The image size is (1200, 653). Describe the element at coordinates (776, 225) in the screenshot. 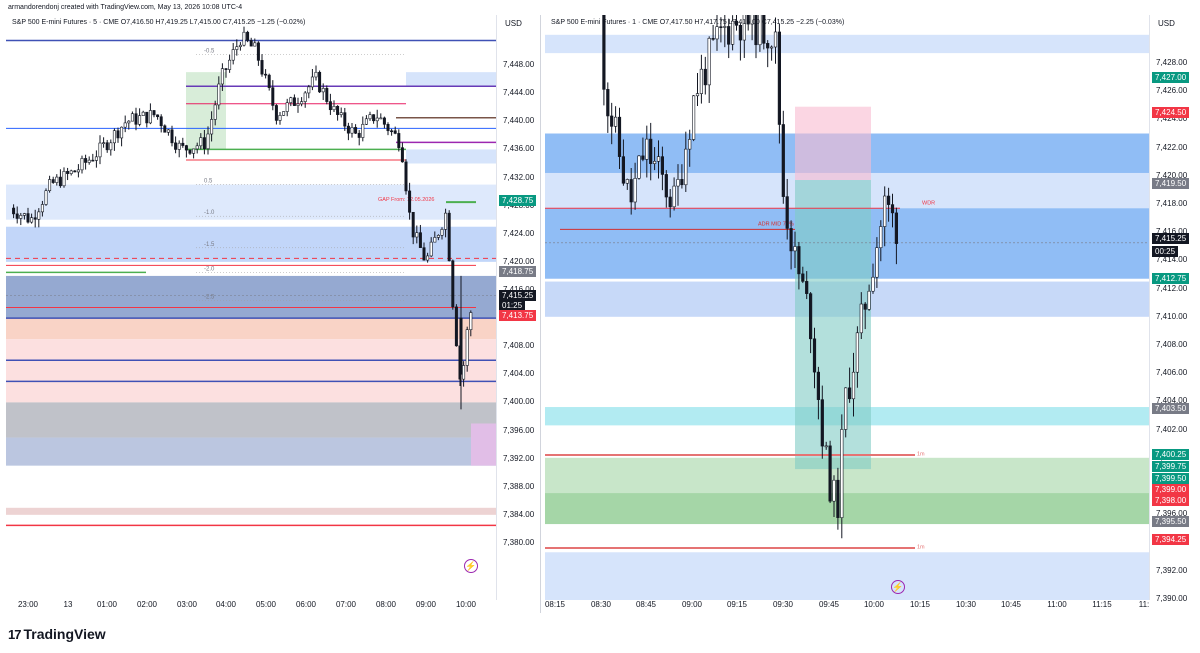

I see `chart-annotation: ADR MID 79%` at that location.